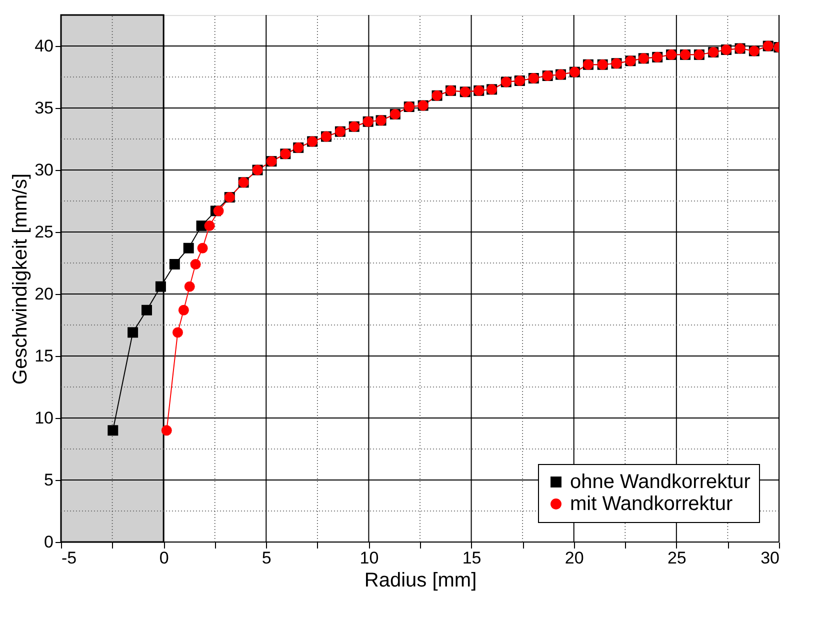 Image resolution: width=826 pixels, height=623 pixels. Describe the element at coordinates (651, 504) in the screenshot. I see `legend-label: mit Wandkorrektur` at that location.